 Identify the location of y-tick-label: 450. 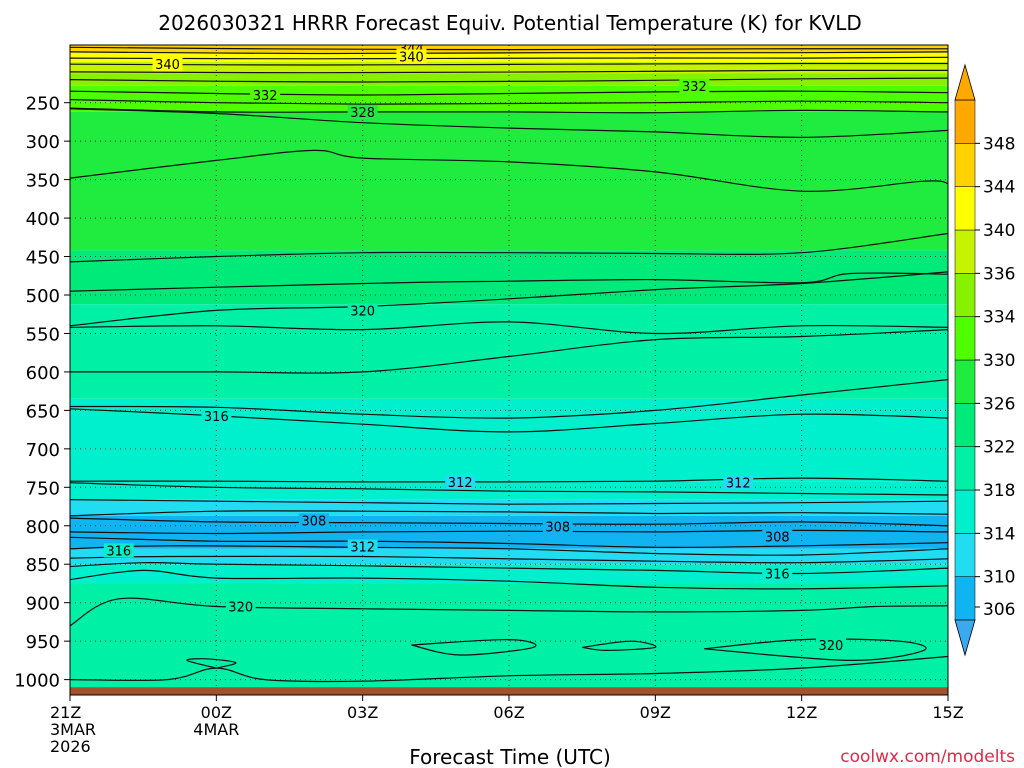
(43, 258).